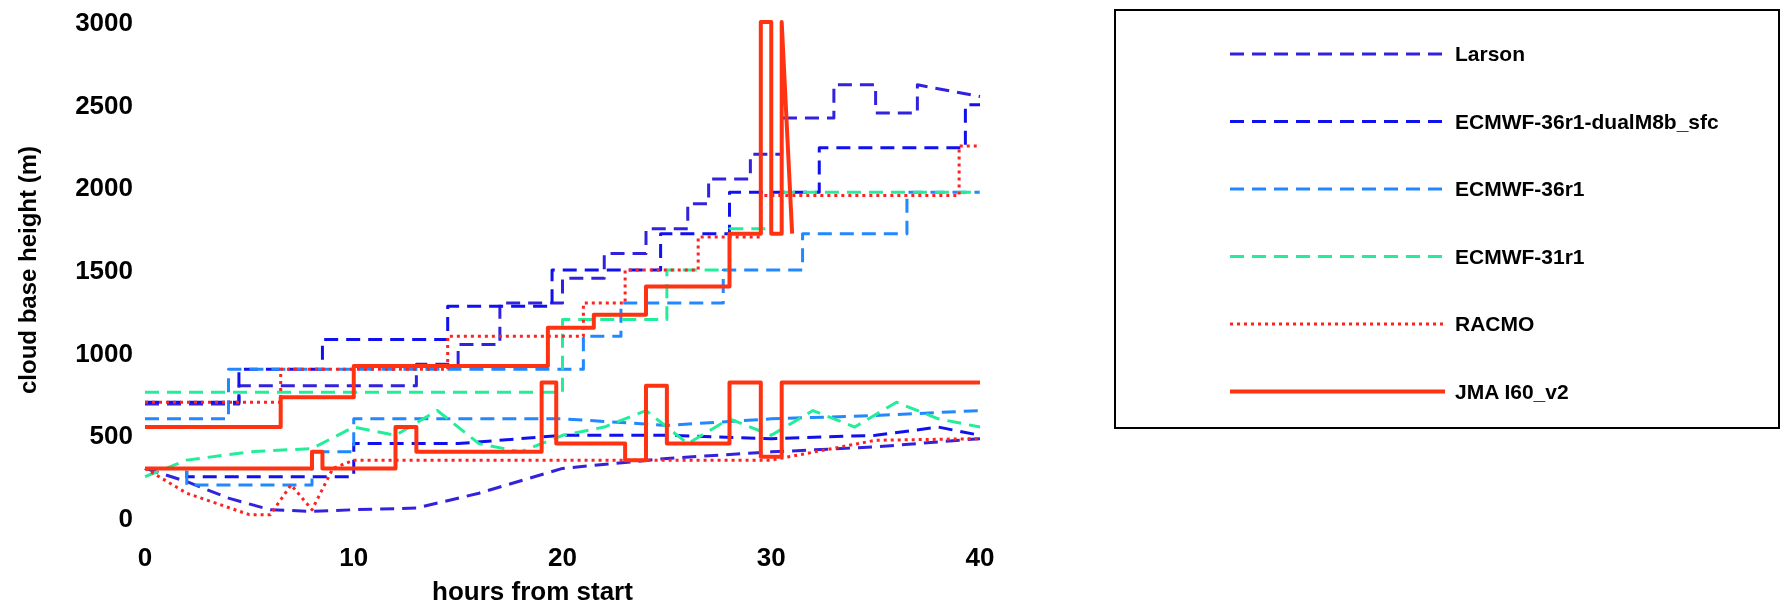 This screenshot has width=1782, height=615. What do you see at coordinates (111, 435) in the screenshot?
I see `y-tick-label: 500` at bounding box center [111, 435].